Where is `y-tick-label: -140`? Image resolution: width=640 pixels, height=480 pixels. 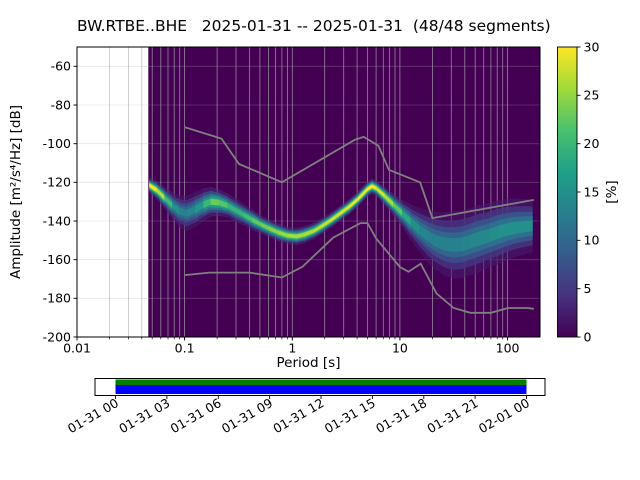
y-tick-label: -140 is located at coordinates (57, 220).